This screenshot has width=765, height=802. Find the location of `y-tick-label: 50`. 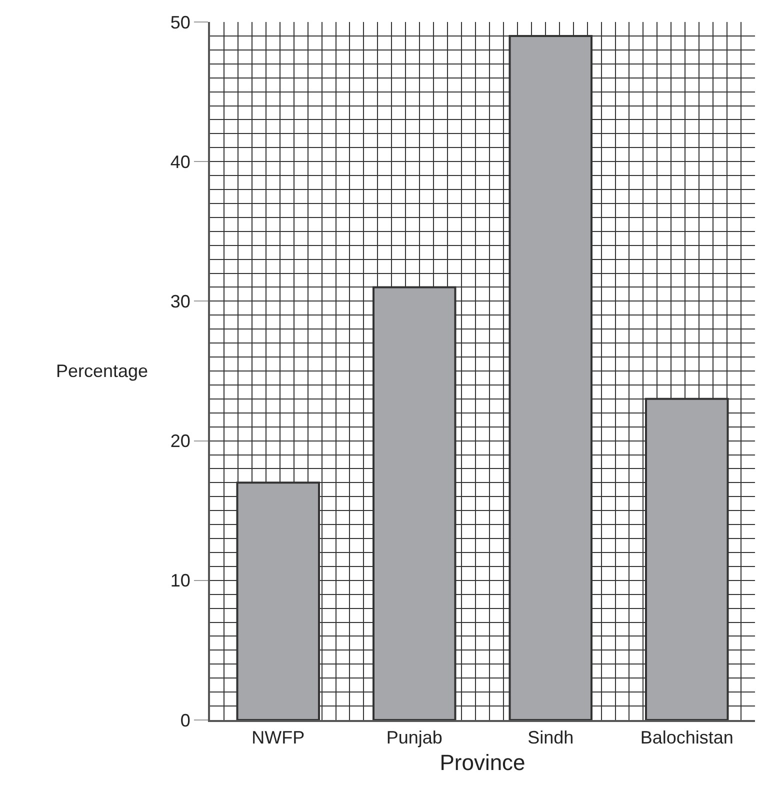

y-tick-label: 50 is located at coordinates (180, 22).